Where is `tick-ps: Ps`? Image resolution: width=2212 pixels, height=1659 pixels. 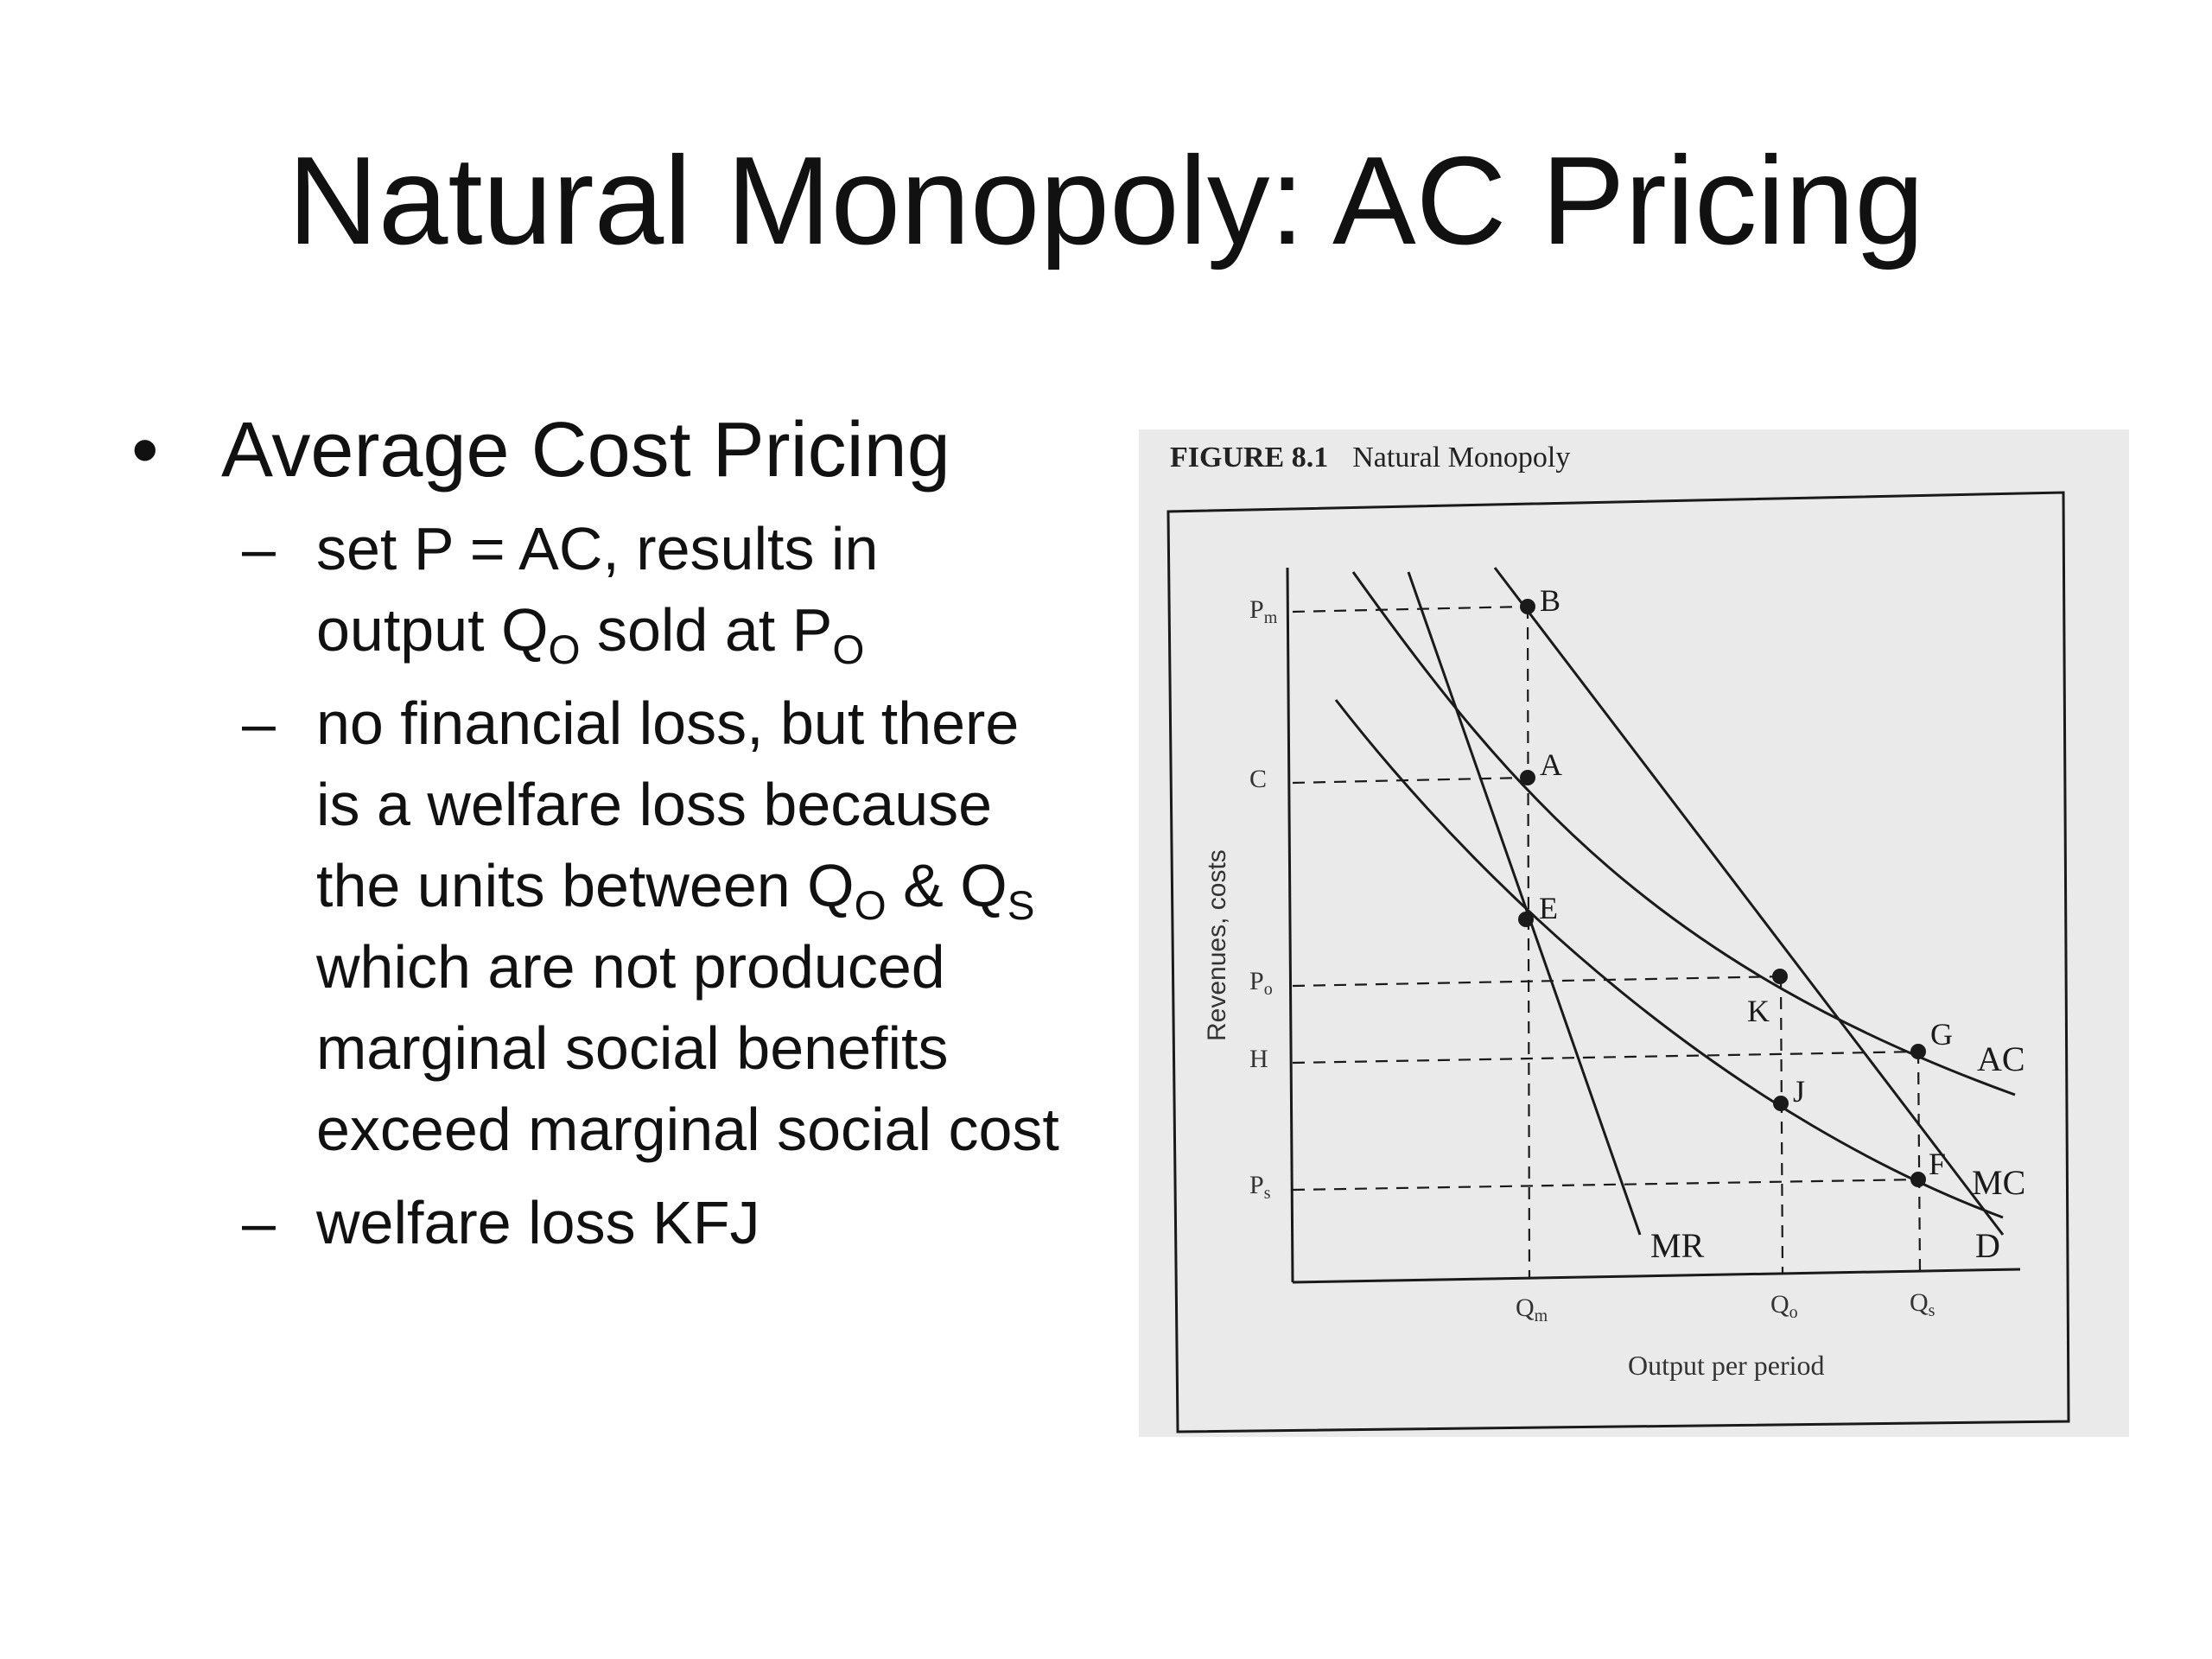
tick-ps: Ps is located at coordinates (1260, 1187).